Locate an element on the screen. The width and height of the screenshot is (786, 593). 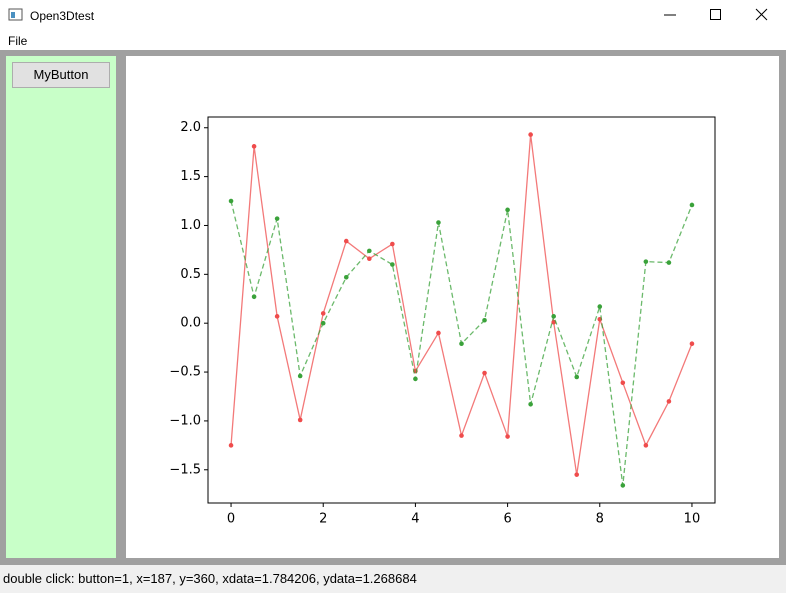
app-icon-detail is located at coordinates (13, 15).